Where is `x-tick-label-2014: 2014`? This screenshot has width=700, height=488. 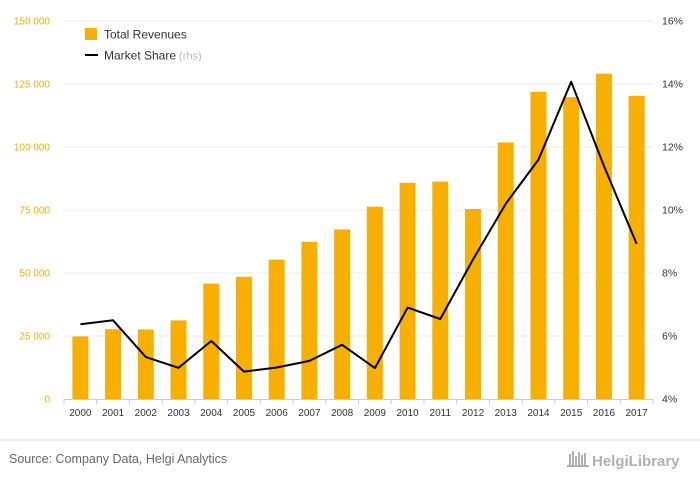
x-tick-label-2014: 2014 is located at coordinates (538, 413).